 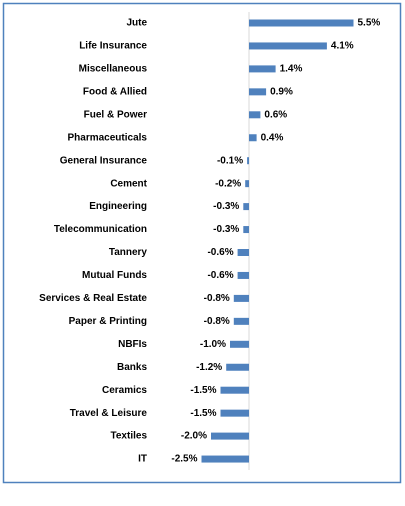 What do you see at coordinates (369, 23) in the screenshot?
I see `value-label: 5.5%` at bounding box center [369, 23].